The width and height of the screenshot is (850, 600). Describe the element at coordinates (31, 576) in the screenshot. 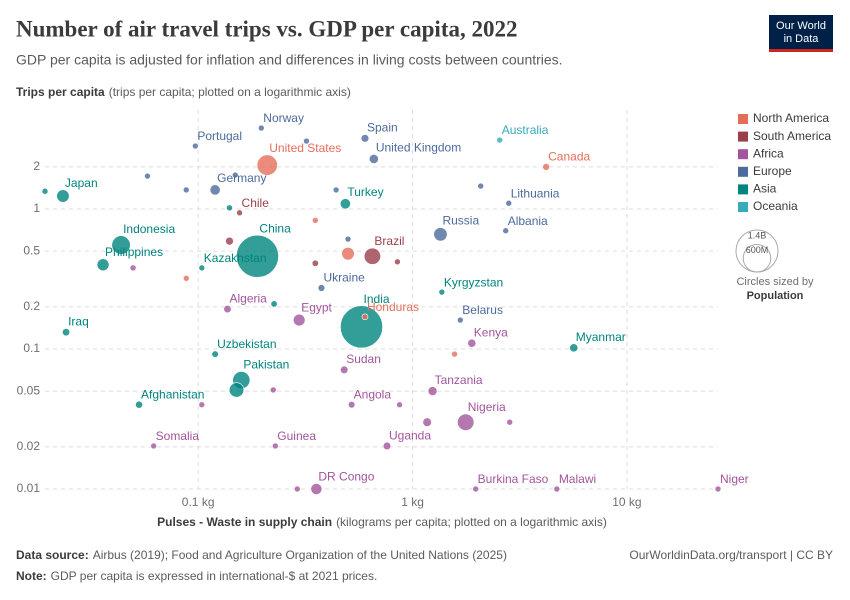

I see `note-label: Note:` at that location.